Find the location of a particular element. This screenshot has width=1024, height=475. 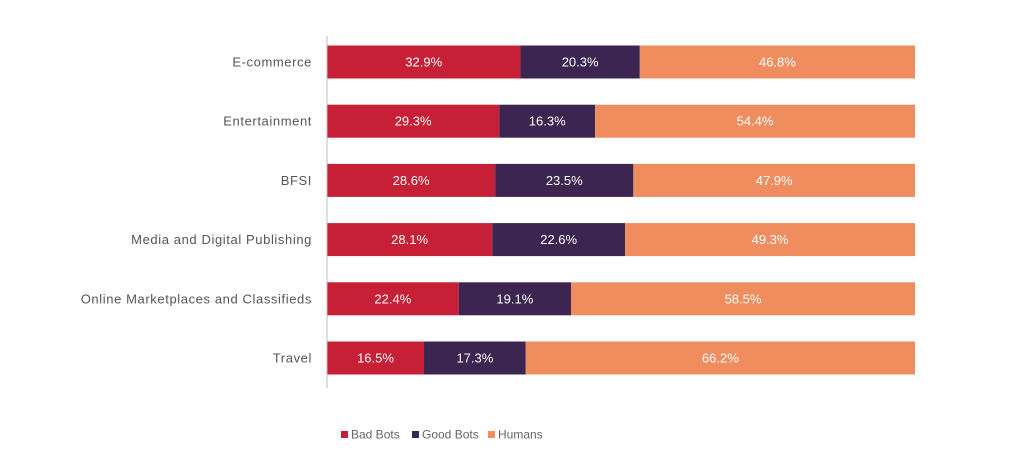

data-label: 16.3% is located at coordinates (547, 121).